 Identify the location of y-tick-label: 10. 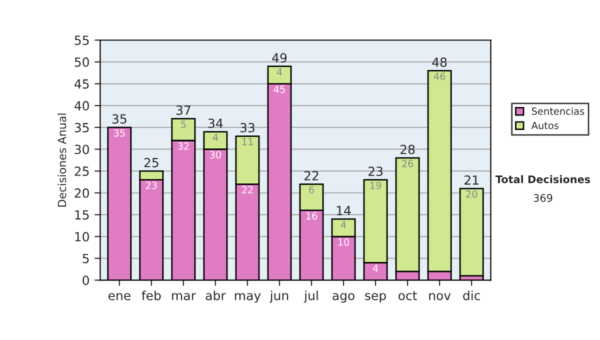
(82, 237).